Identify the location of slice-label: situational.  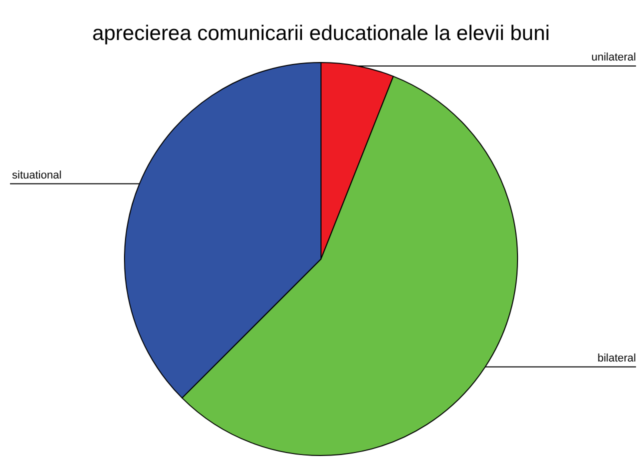
(37, 175).